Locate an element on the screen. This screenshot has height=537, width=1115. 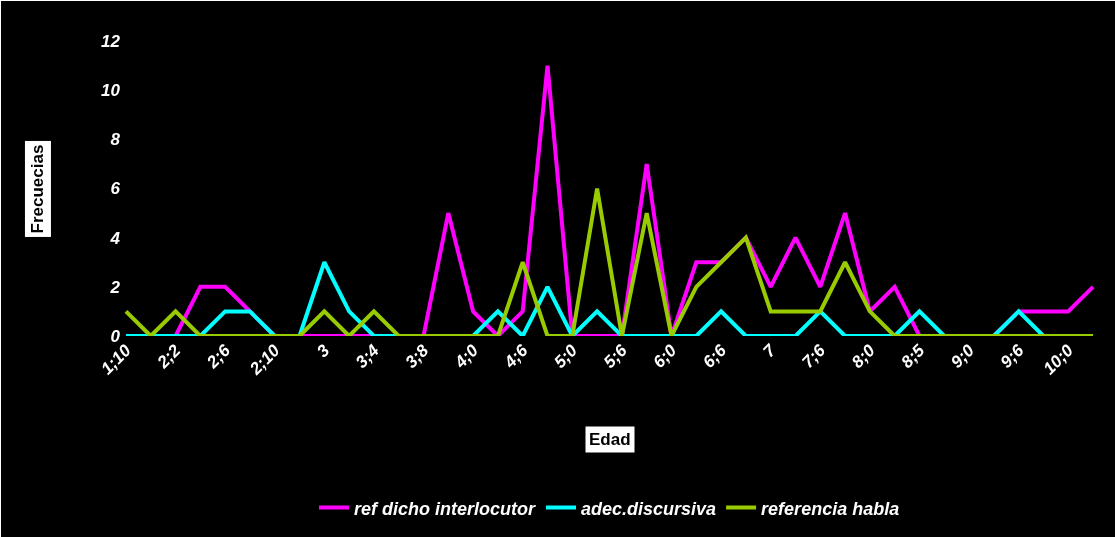
x-tick-label: 2;6 is located at coordinates (218, 356).